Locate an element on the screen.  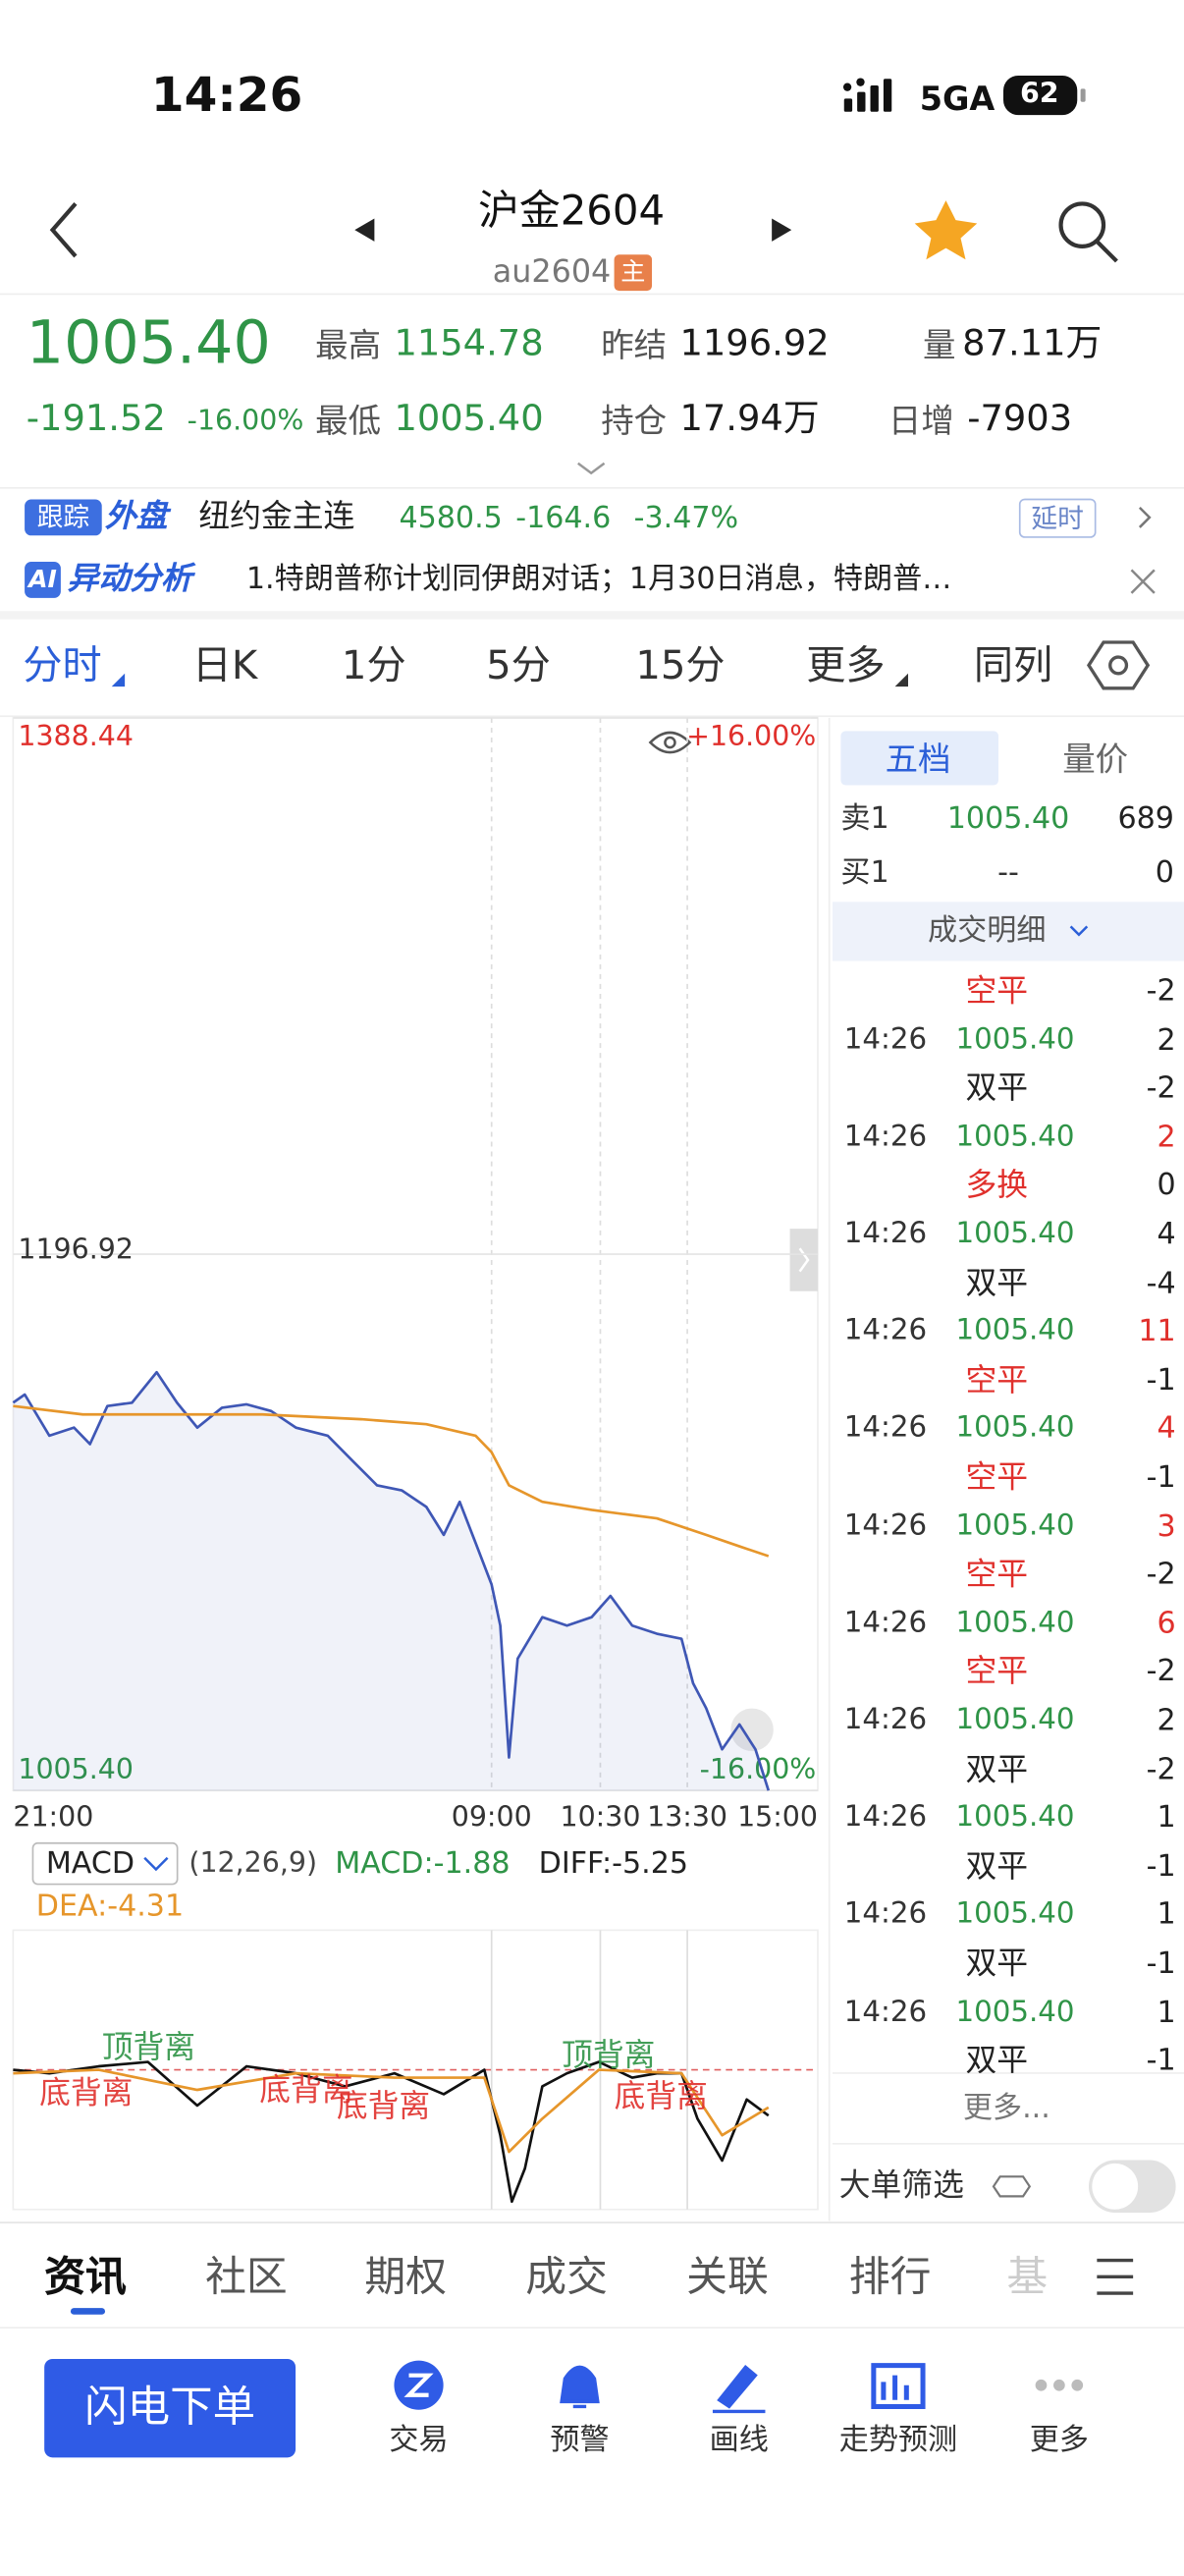
separator is located at coordinates (592, 616).